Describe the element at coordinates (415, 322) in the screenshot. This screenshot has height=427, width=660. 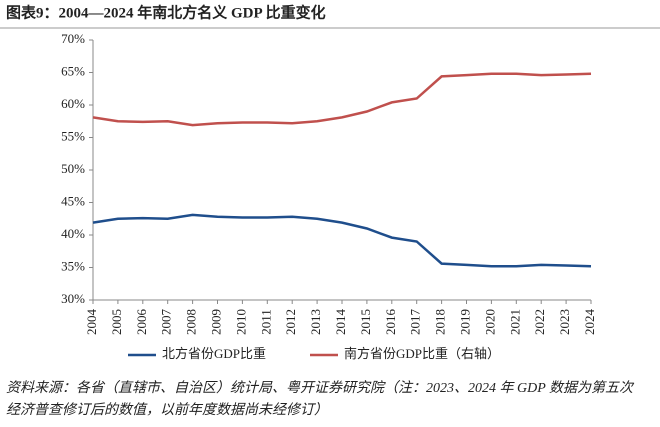
I see `x-tick-label: 2017` at that location.